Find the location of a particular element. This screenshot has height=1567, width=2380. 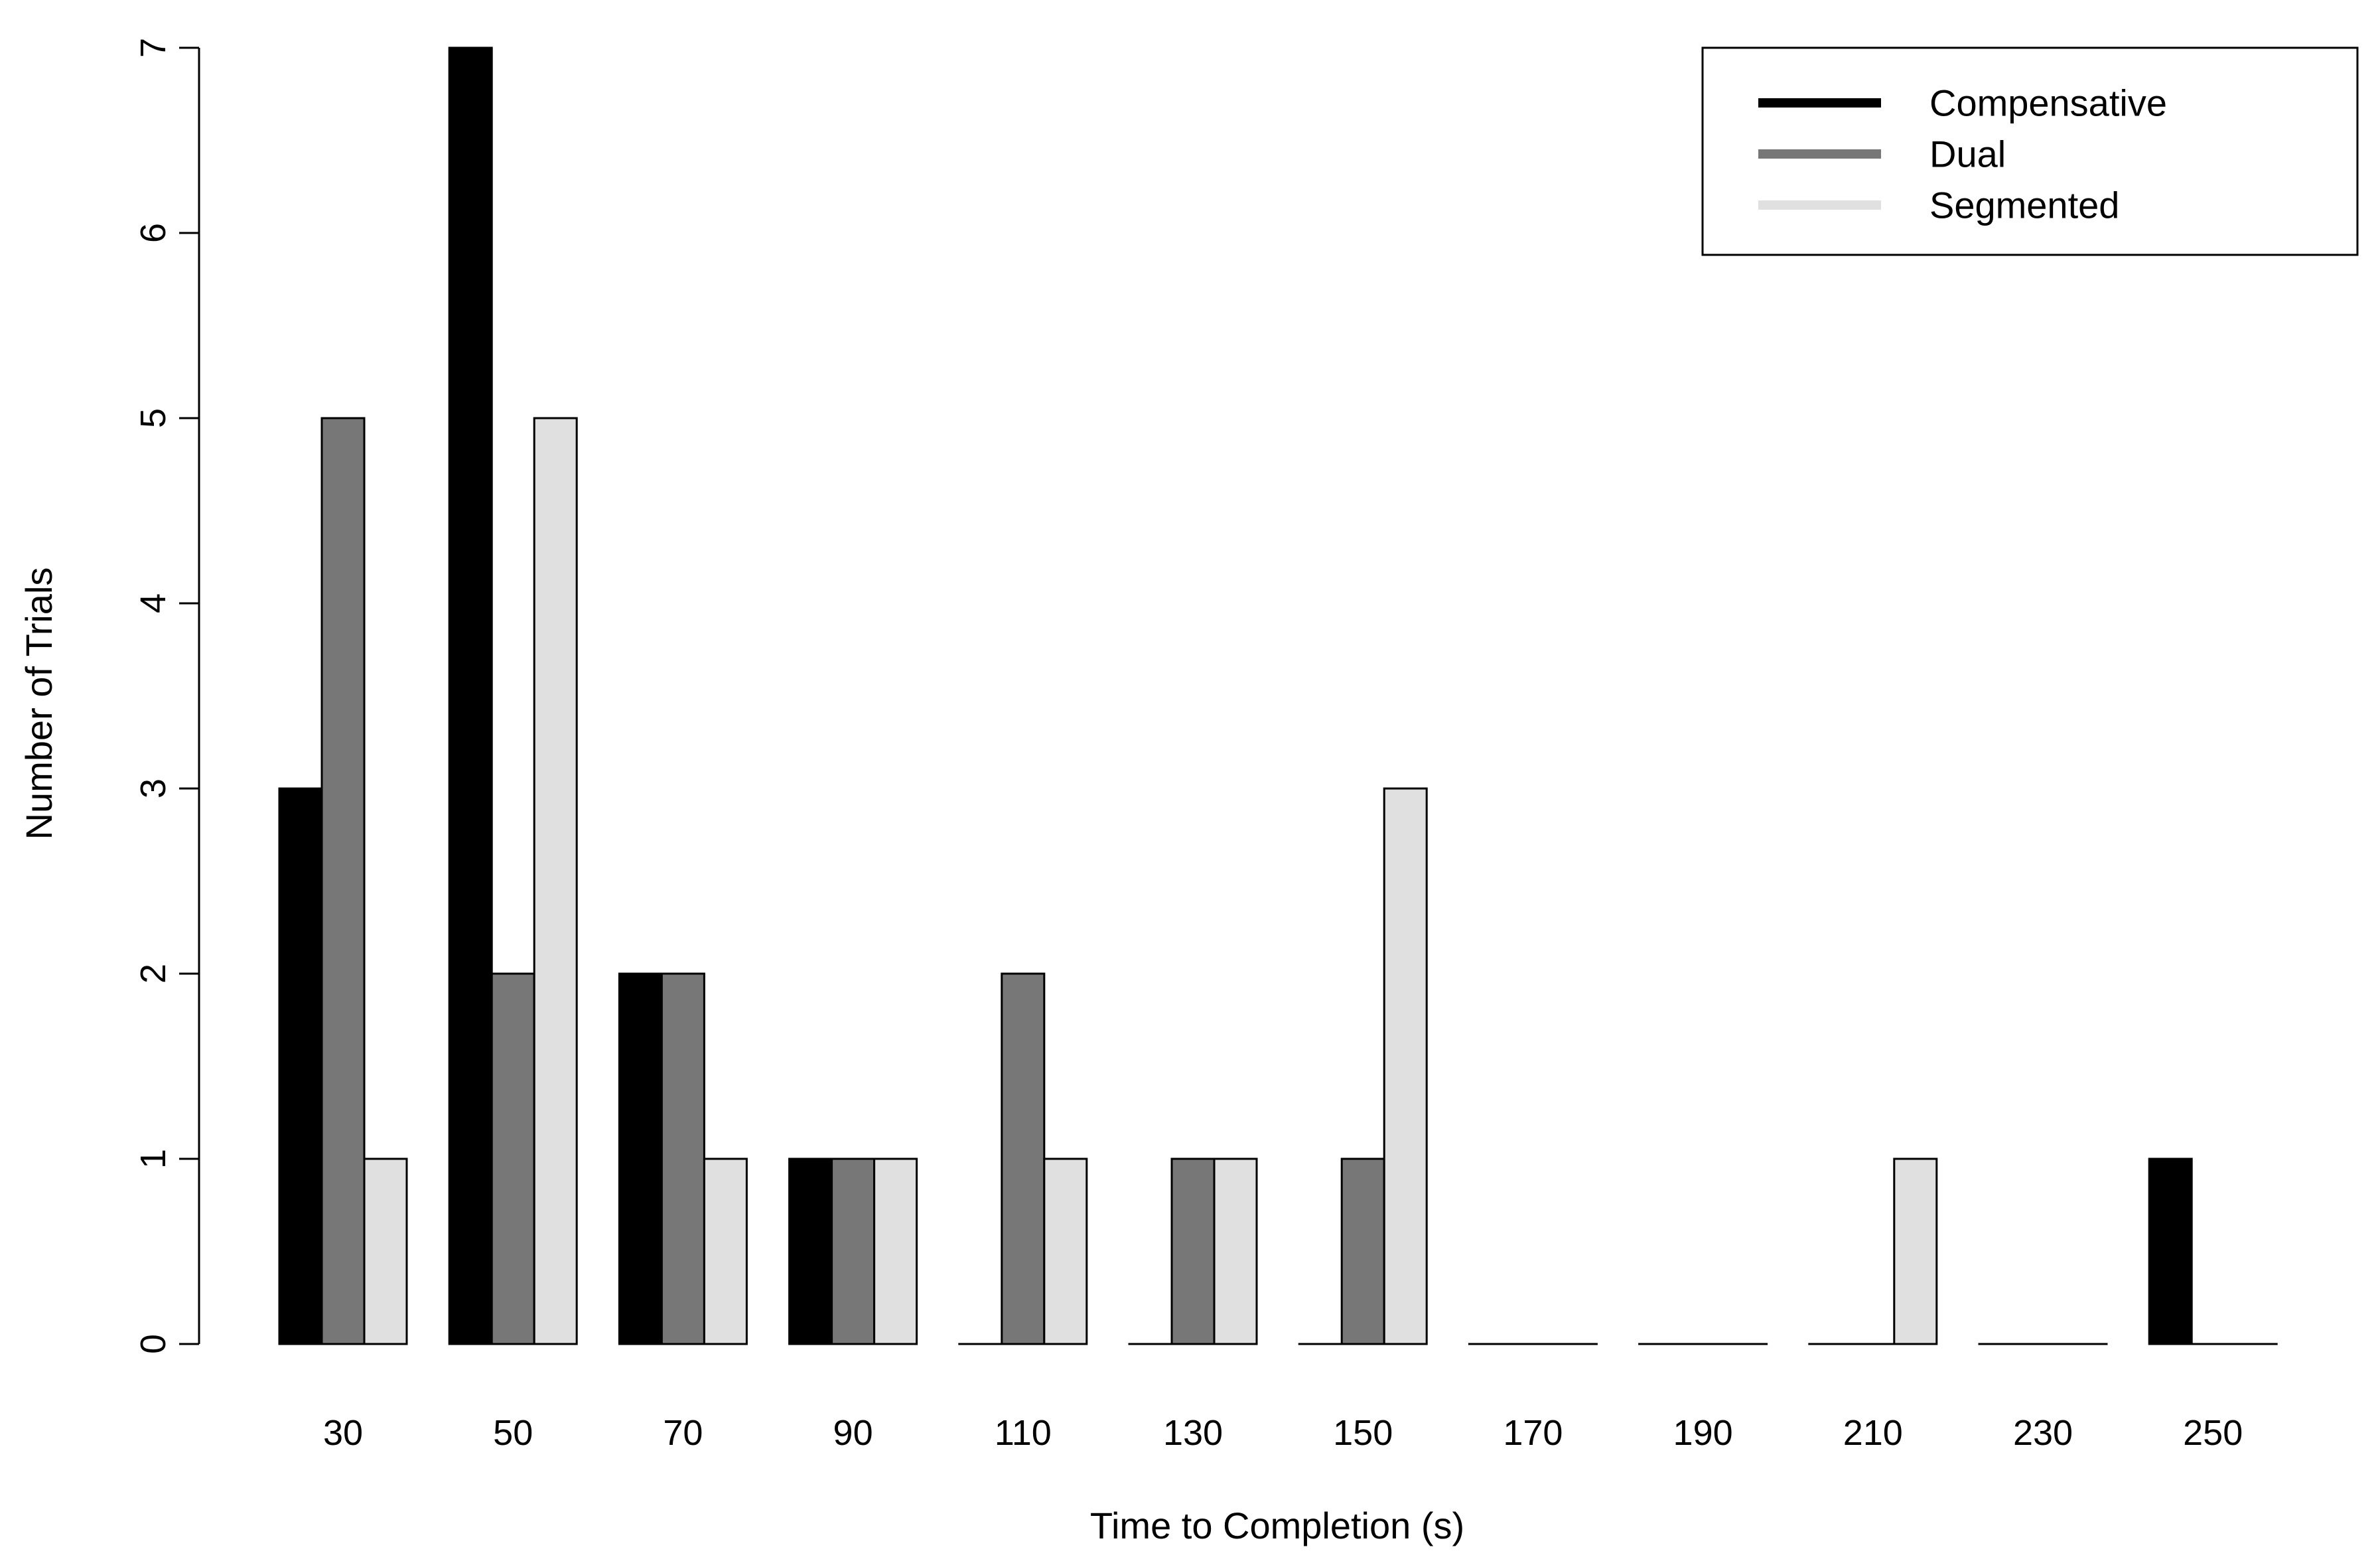

y-tick-label: 4 is located at coordinates (153, 603).